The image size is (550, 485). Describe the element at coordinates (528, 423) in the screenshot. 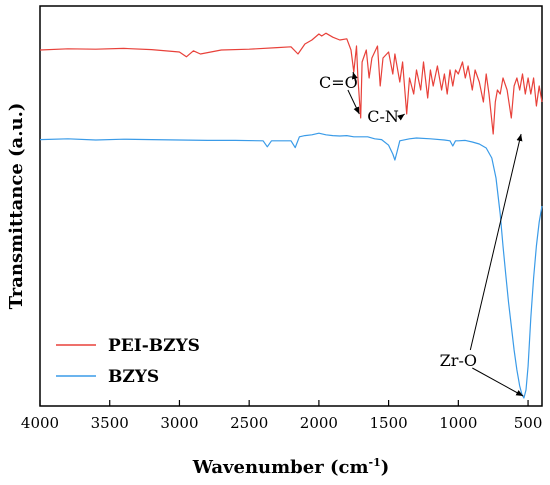

I see `x-tick-label: 500` at that location.